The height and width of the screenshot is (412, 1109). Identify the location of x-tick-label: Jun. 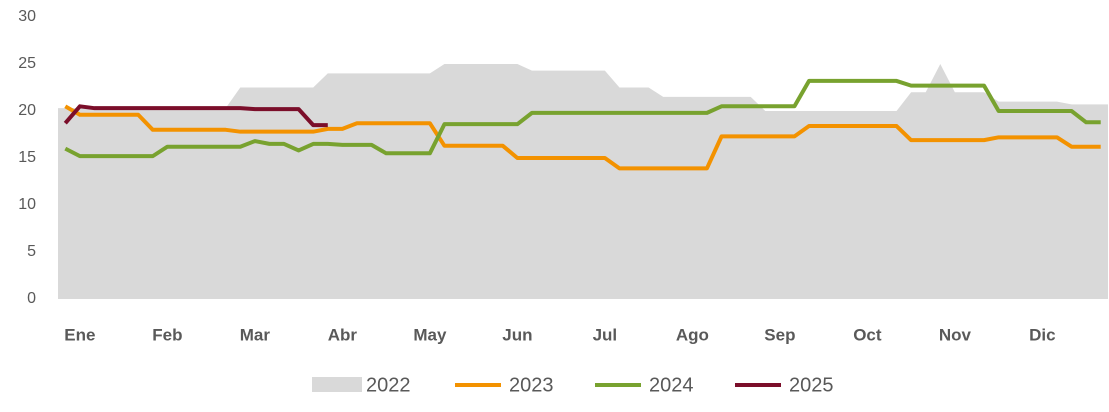
(517, 334).